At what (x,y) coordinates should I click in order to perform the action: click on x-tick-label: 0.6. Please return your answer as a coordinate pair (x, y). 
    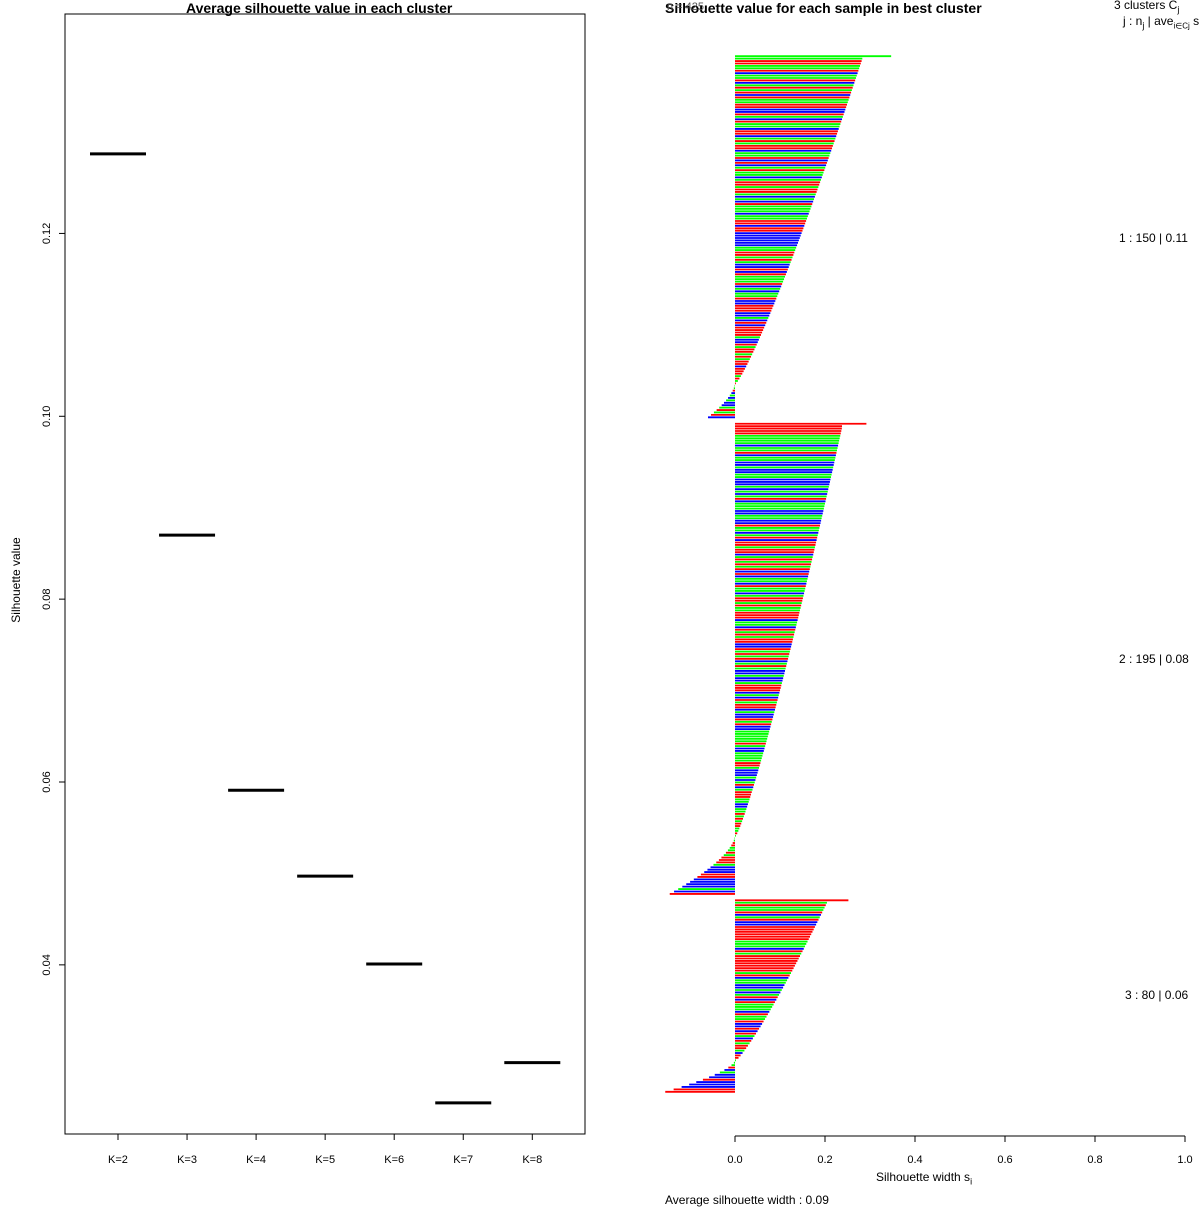
    Looking at the image, I should click on (1004, 1160).